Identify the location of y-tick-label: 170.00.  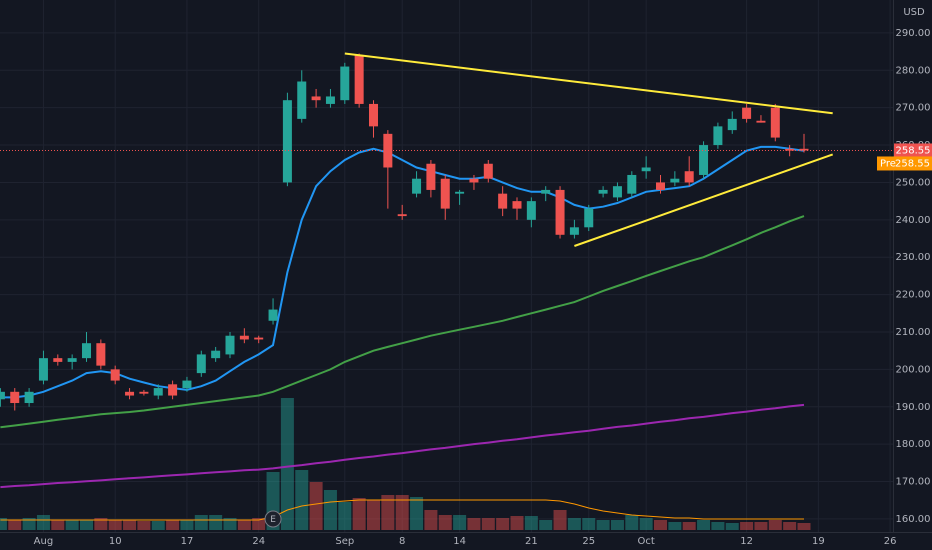
(913, 482).